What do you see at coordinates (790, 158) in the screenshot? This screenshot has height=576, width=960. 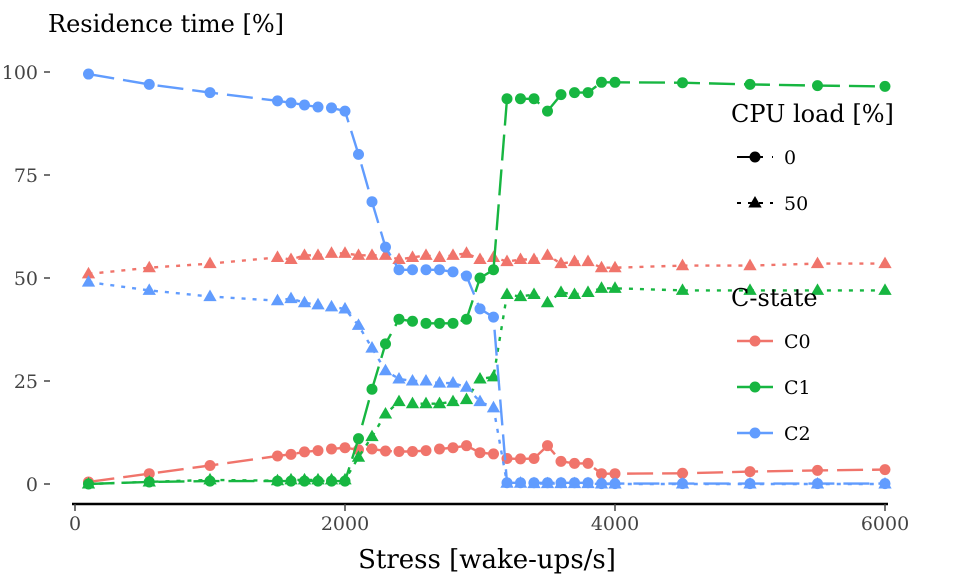 I see `legend-label-load: 0` at bounding box center [790, 158].